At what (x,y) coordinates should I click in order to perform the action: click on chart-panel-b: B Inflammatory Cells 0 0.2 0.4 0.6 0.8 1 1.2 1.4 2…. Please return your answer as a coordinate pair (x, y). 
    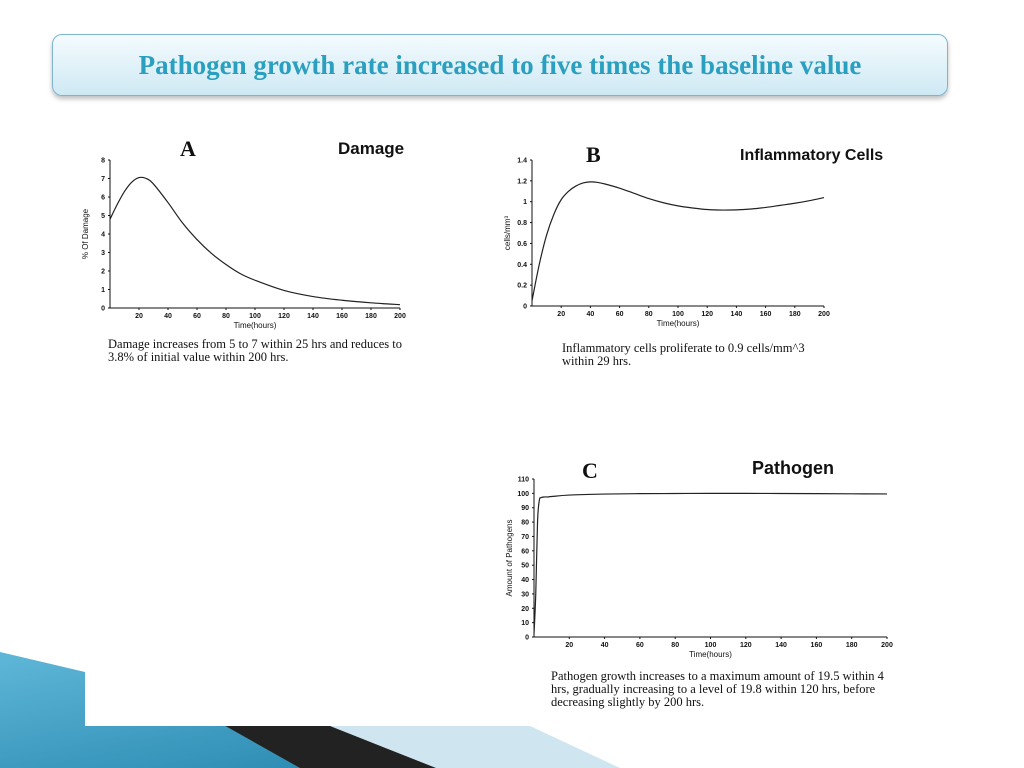
    Looking at the image, I should click on (689, 238).